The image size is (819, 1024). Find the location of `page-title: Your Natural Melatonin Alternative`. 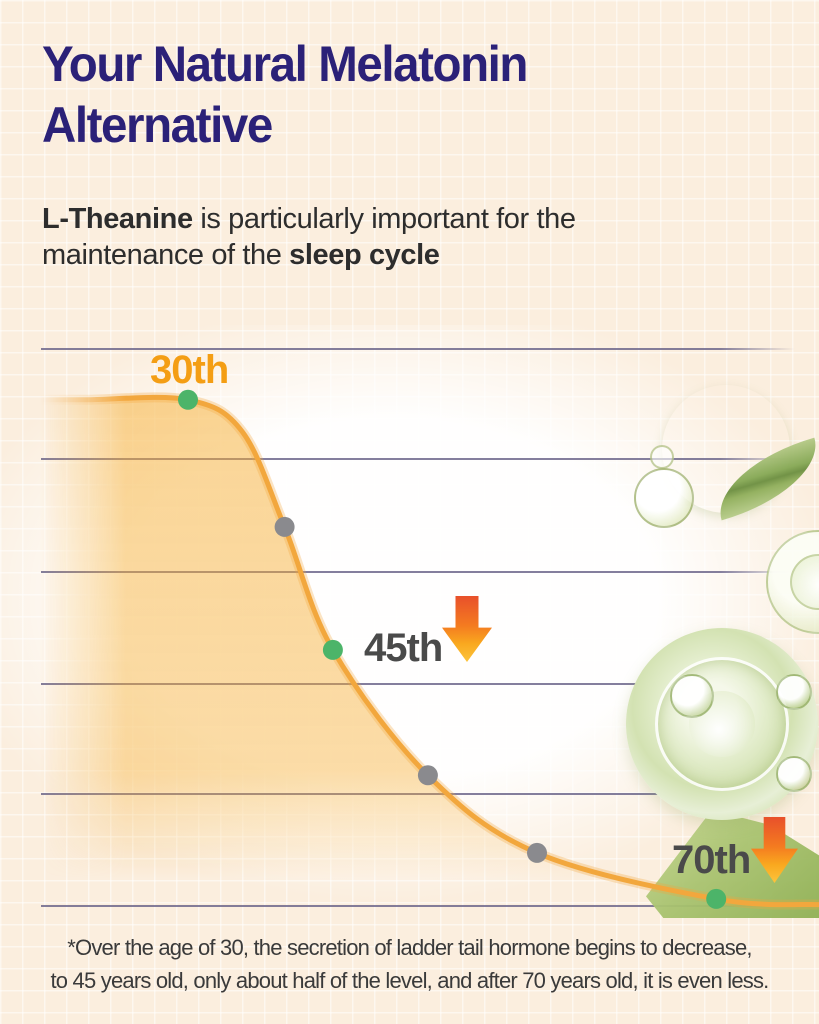

page-title: Your Natural Melatonin Alternative is located at coordinates (355, 95).